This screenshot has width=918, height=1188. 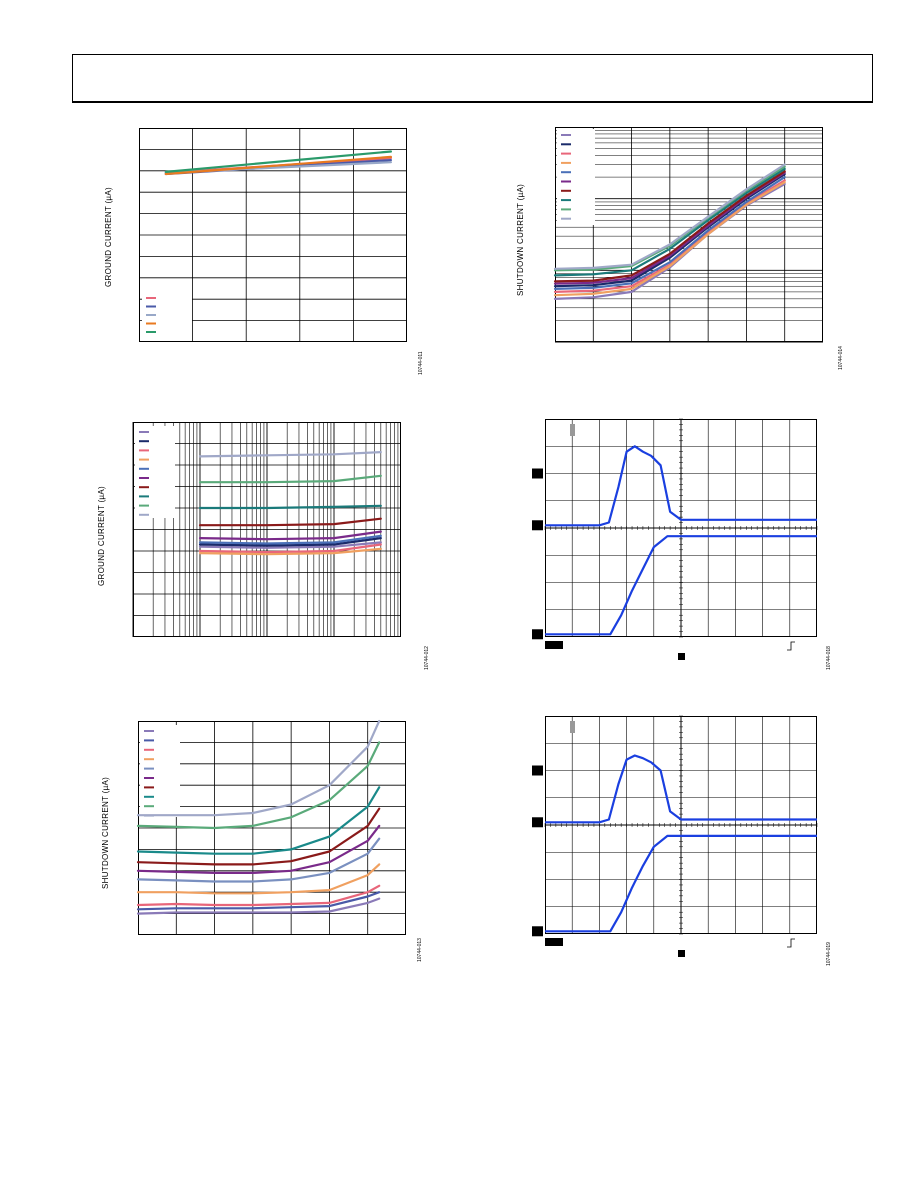 What do you see at coordinates (829, 658) in the screenshot?
I see `figure-id: 10744-018` at bounding box center [829, 658].